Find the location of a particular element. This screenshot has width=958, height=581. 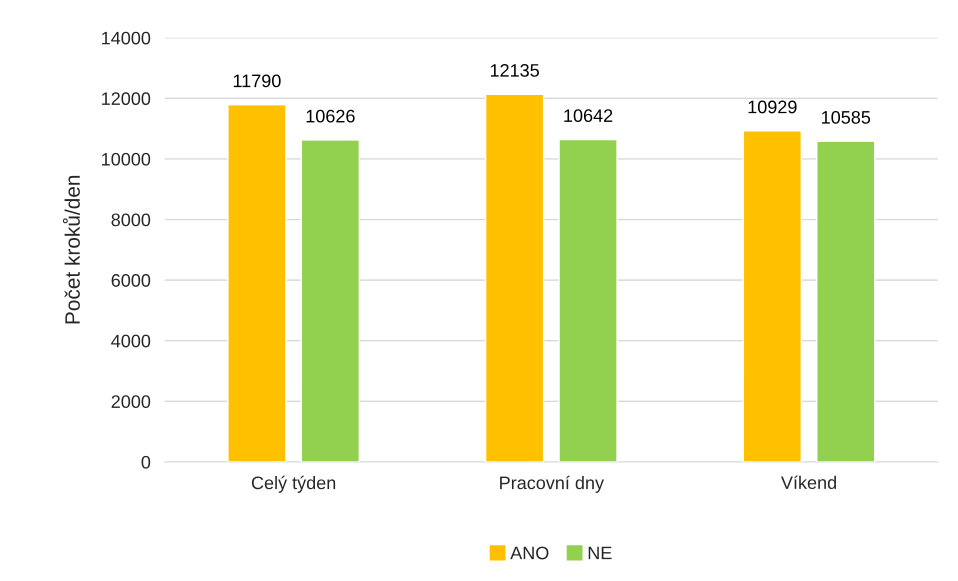

y-tick-label: 0 is located at coordinates (146, 462).